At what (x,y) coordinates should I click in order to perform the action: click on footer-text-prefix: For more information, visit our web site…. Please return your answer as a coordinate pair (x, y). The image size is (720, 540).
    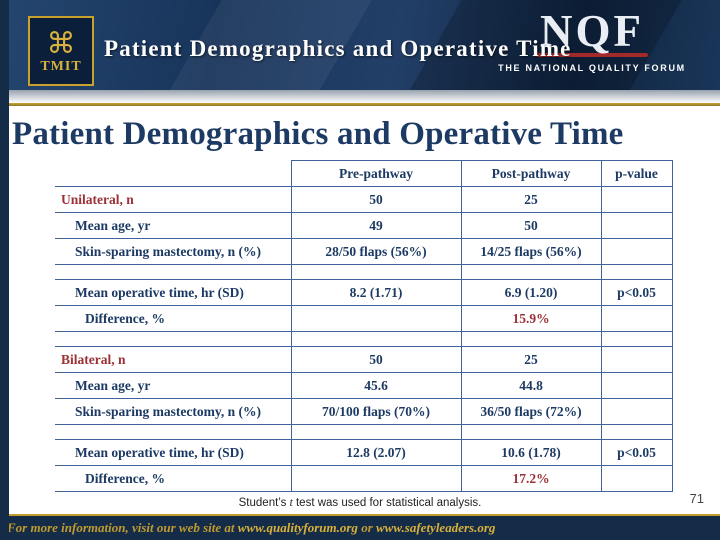
    Looking at the image, I should click on (122, 527).